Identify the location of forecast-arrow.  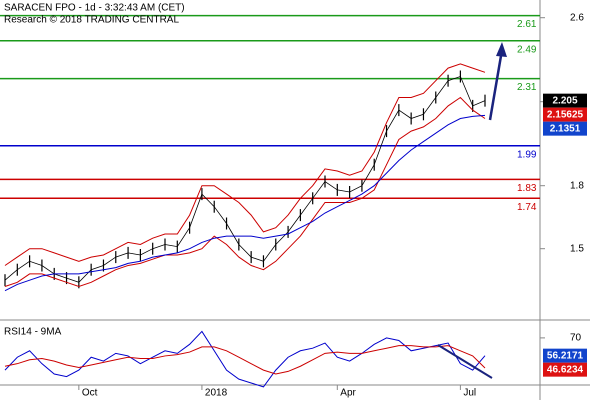
(496, 85).